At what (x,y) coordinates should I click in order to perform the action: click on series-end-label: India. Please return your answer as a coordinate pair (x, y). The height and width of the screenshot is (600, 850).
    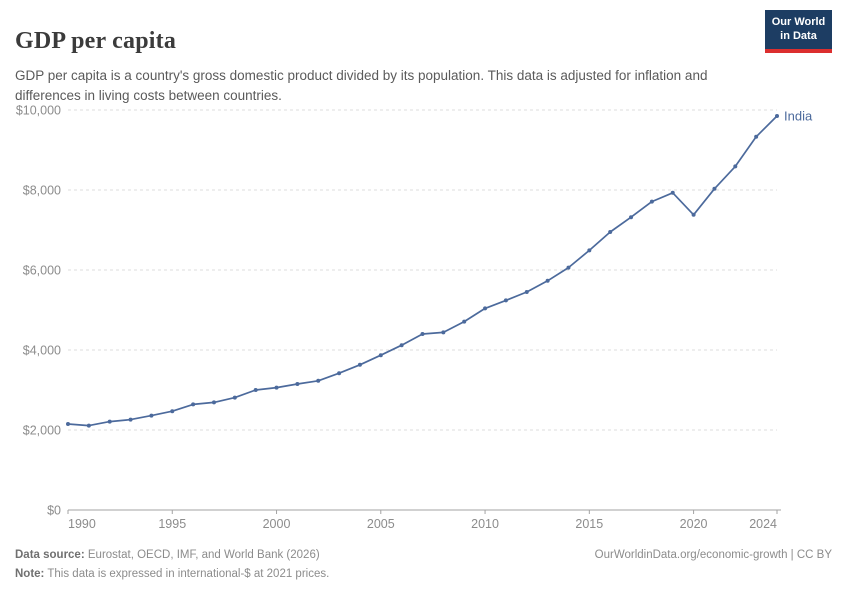
    Looking at the image, I should click on (798, 116).